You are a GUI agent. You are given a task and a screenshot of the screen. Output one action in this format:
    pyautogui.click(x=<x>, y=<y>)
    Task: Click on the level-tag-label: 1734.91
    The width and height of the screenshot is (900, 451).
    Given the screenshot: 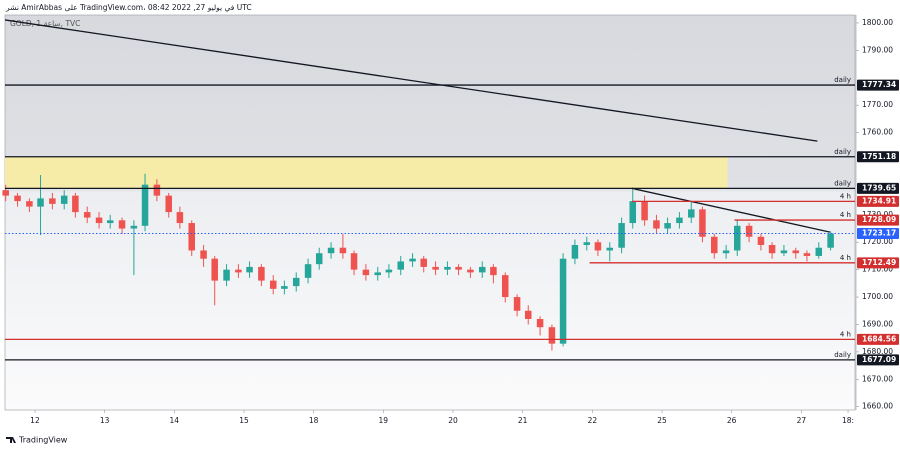 What is the action you would take?
    pyautogui.click(x=879, y=200)
    